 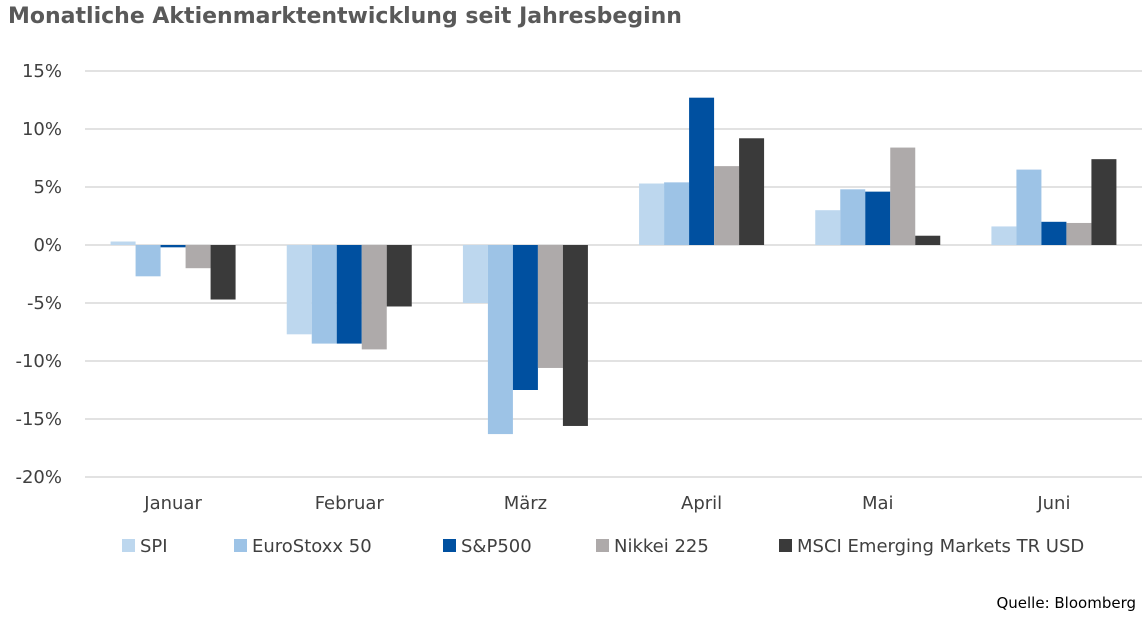 I want to click on source-note: Quelle: Bloomberg, so click(x=1066, y=603).